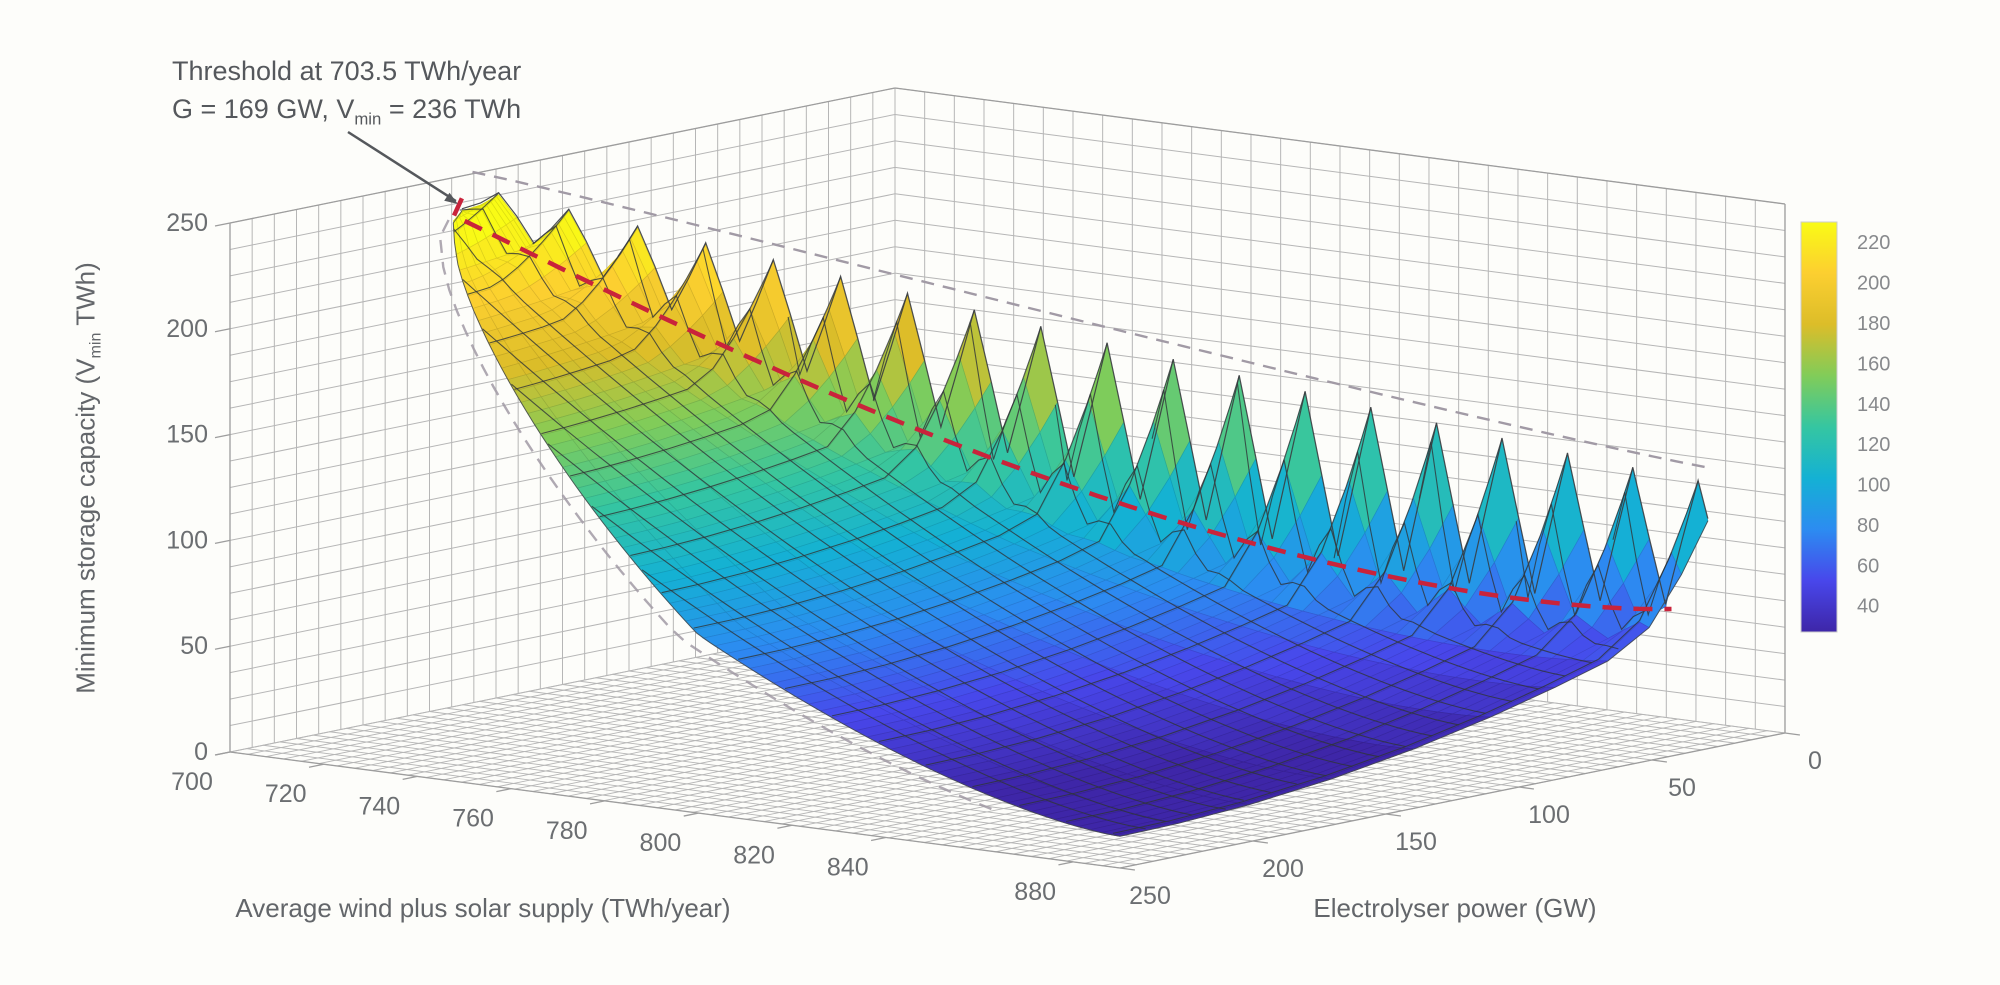 This screenshot has width=2000, height=985. Describe the element at coordinates (1873, 243) in the screenshot. I see `colorbar-tick-label: 220` at that location.